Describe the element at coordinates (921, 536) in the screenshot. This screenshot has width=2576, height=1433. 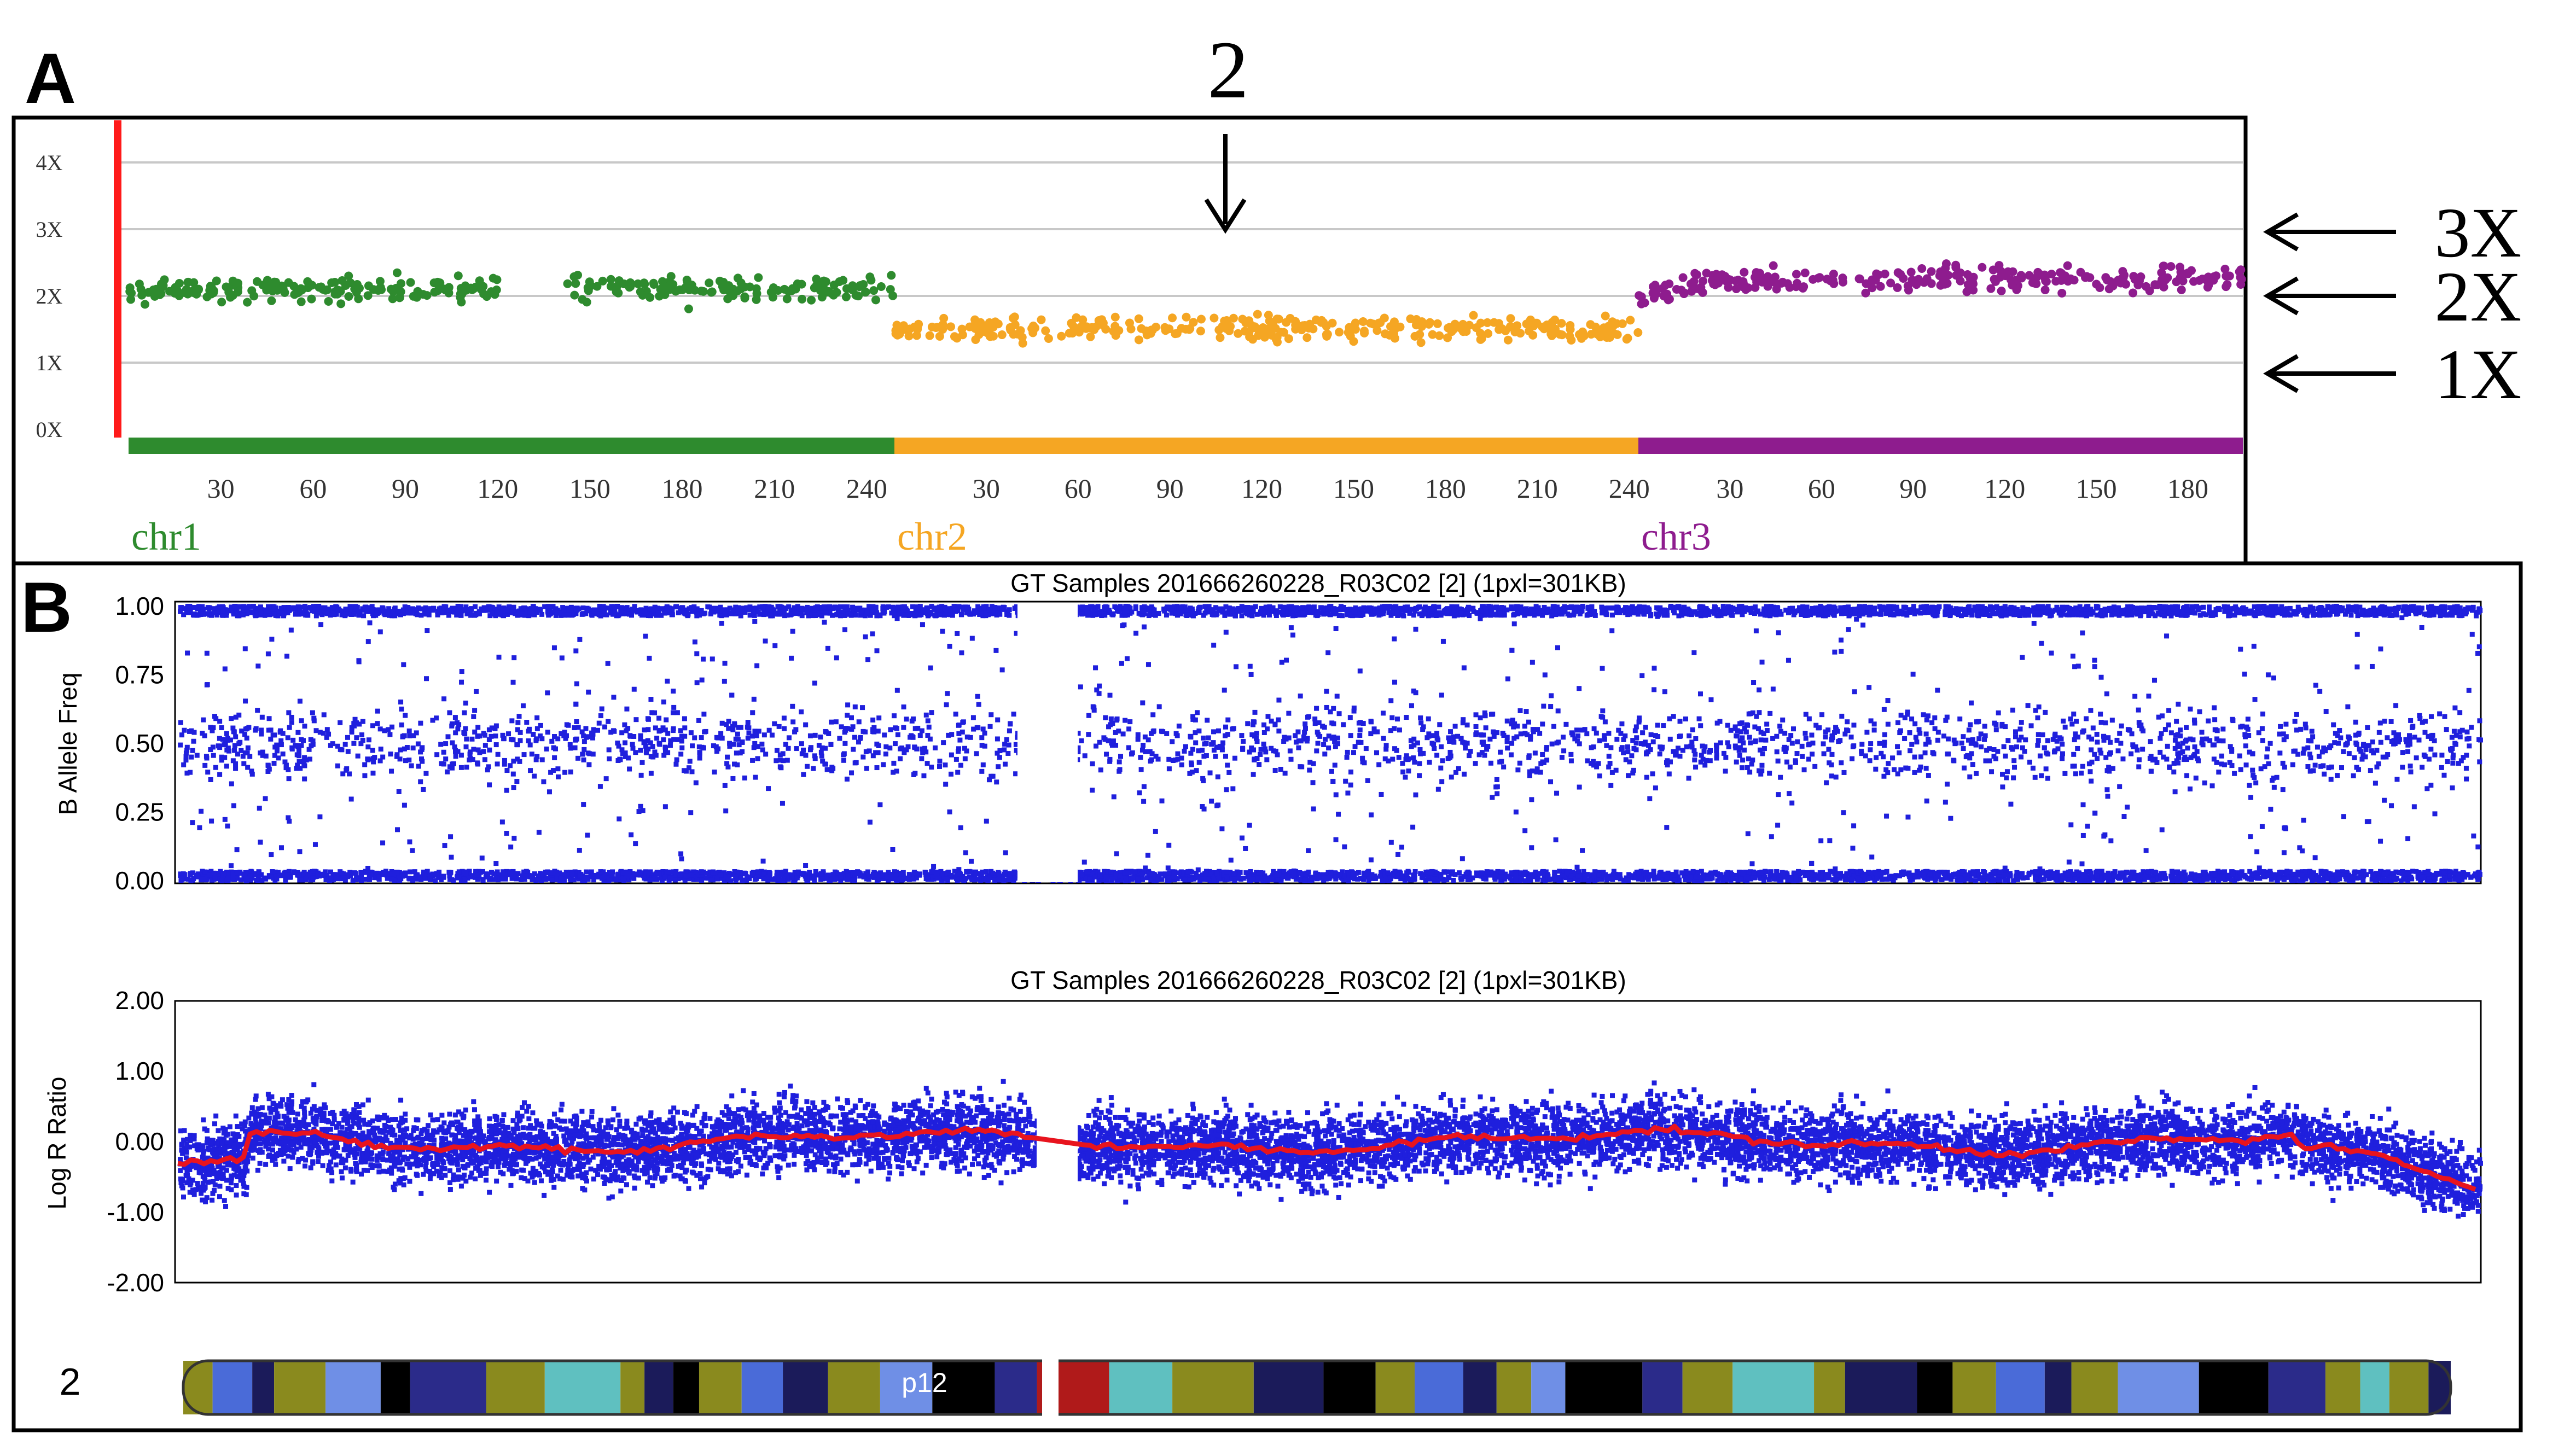
I see `panel-a-chromosome-names: chr1 chr2 chr3` at that location.